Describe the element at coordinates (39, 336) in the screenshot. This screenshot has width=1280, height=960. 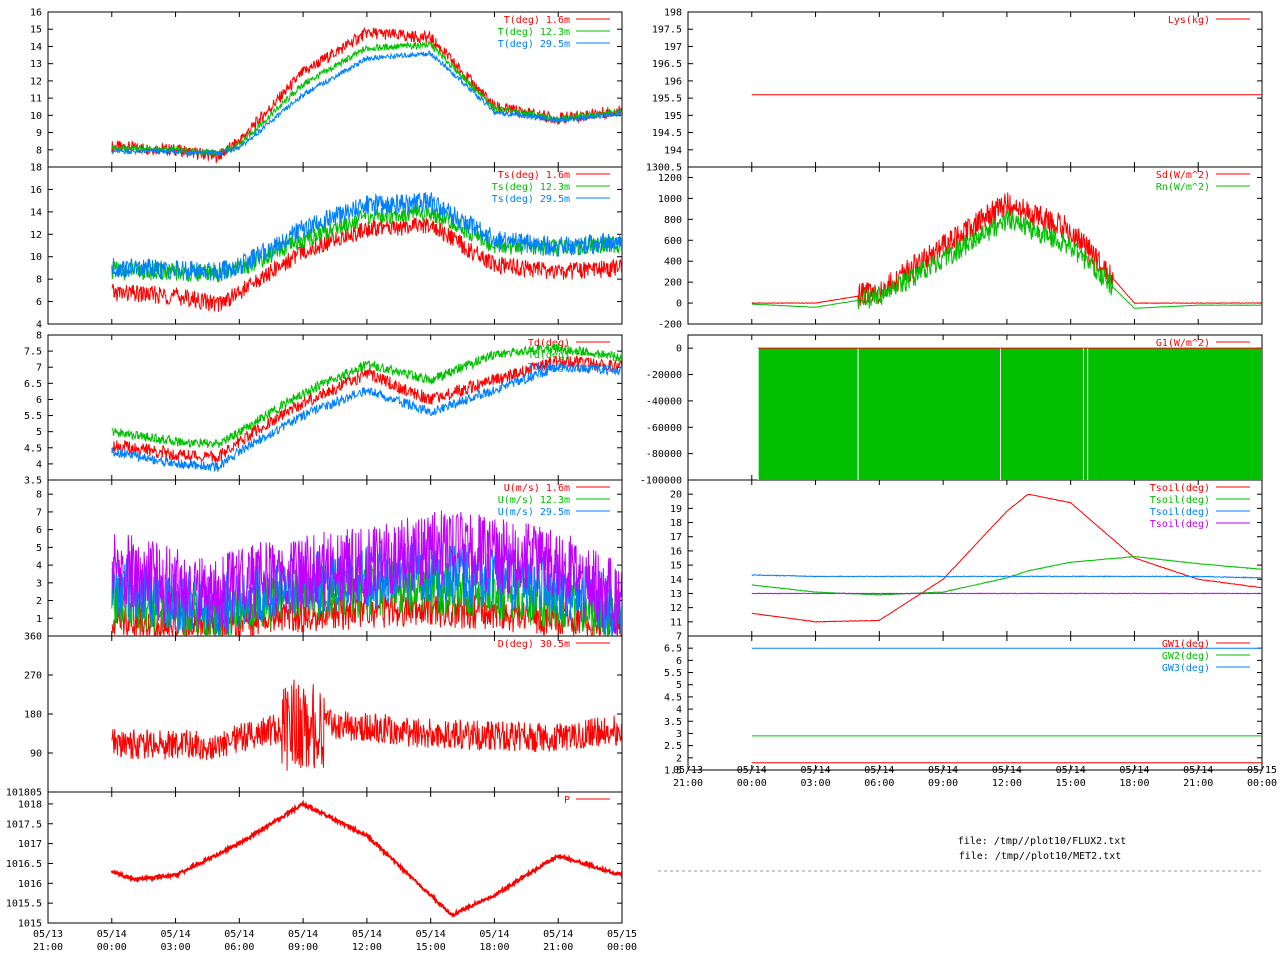
I see `dewpoint-ytick-label: 8` at that location.